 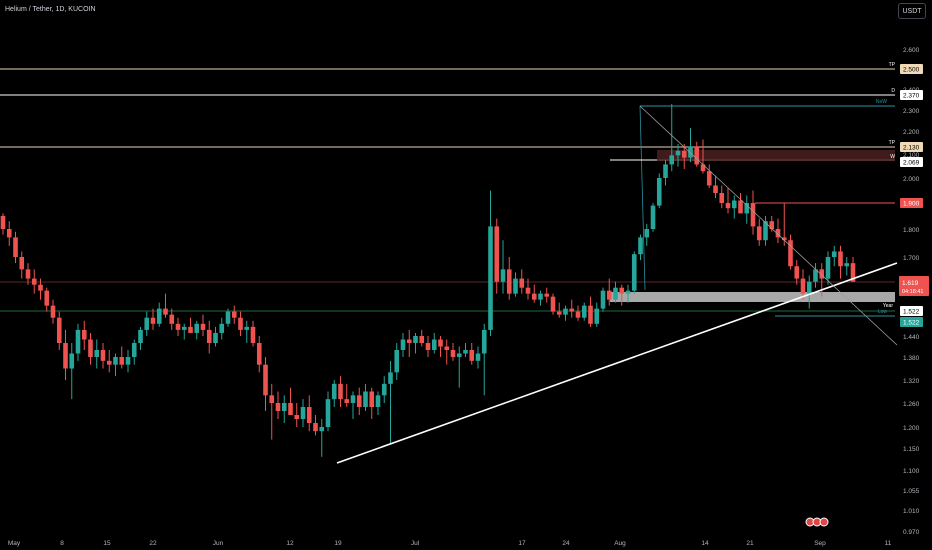 What do you see at coordinates (911, 155) in the screenshot?
I see `price-tick-label: 2.100` at bounding box center [911, 155].